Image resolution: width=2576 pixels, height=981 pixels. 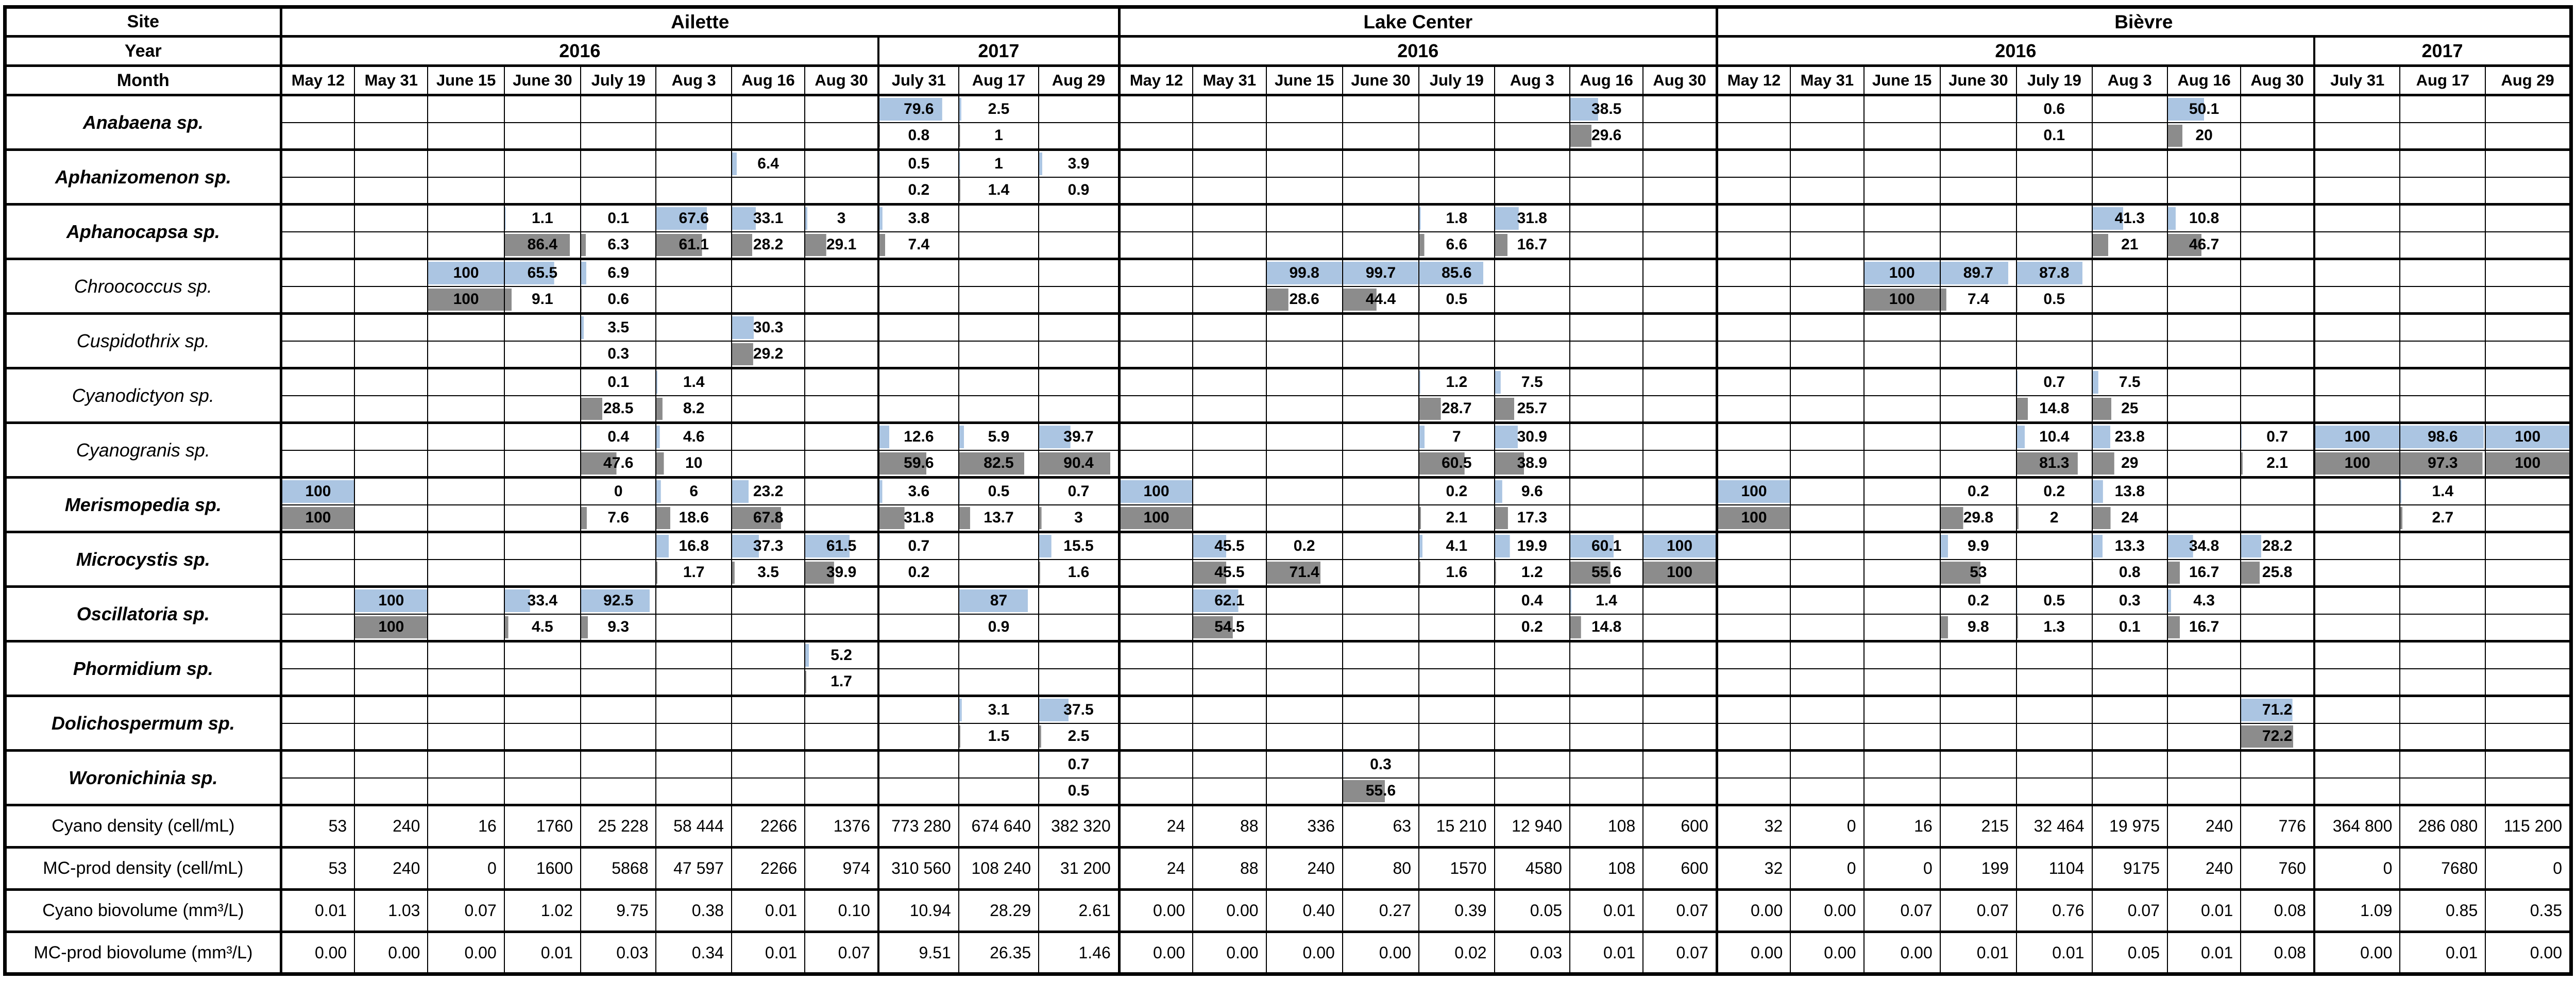 I want to click on value-cell: 0.4, so click(x=1532, y=600).